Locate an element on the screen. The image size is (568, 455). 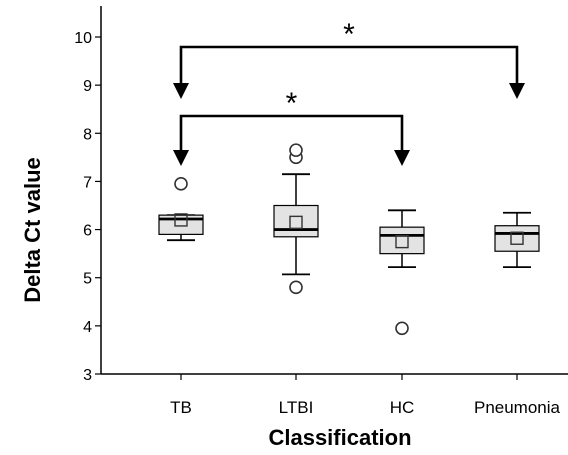
y-ticks: 3 4 5 6 7 8 9 10 is located at coordinates (87, 207).